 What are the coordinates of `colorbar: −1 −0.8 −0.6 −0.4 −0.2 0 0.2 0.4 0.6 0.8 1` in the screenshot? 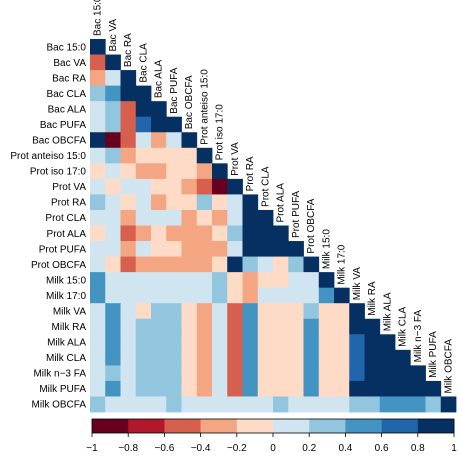 It's located at (271, 436).